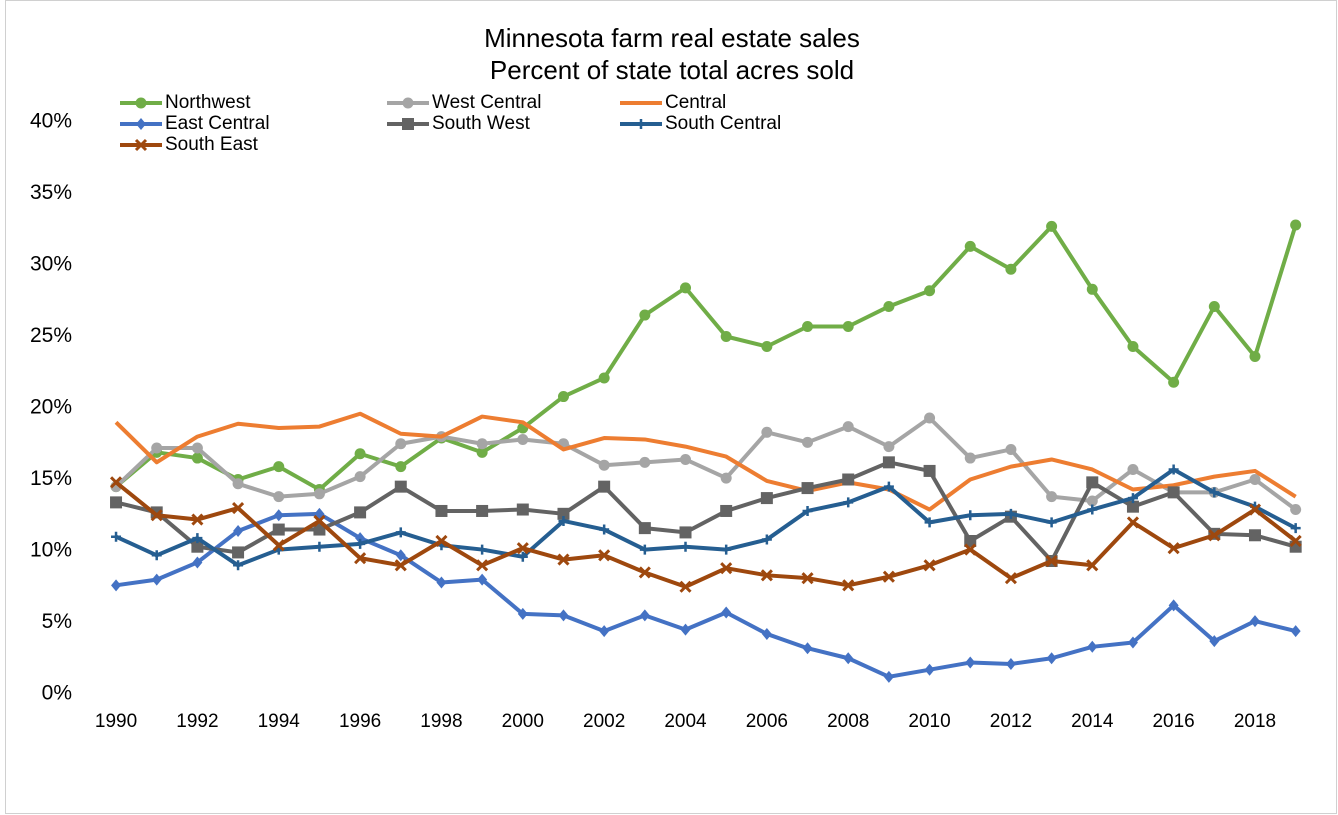 This screenshot has height=815, width=1338. I want to click on legend-item: Northwest, so click(185, 102).